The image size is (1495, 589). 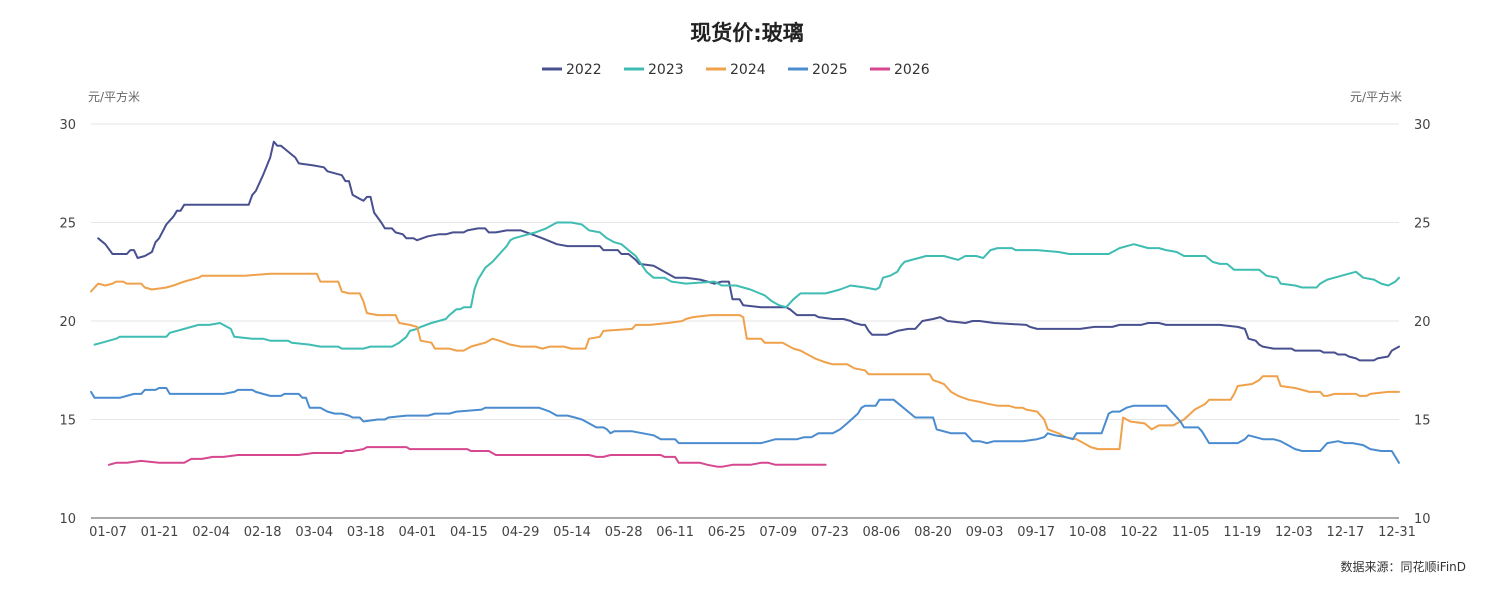 I want to click on x-tick-label: 08-06, so click(x=882, y=532).